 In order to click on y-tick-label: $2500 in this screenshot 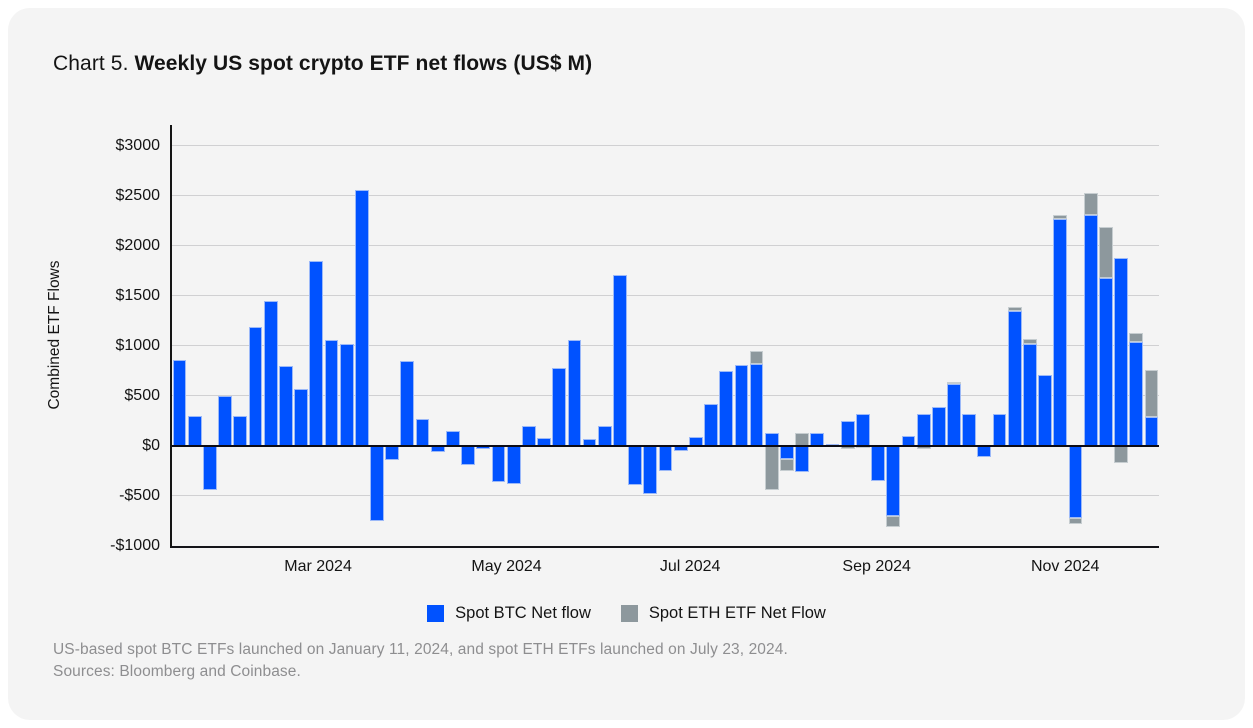, I will do `click(138, 195)`.